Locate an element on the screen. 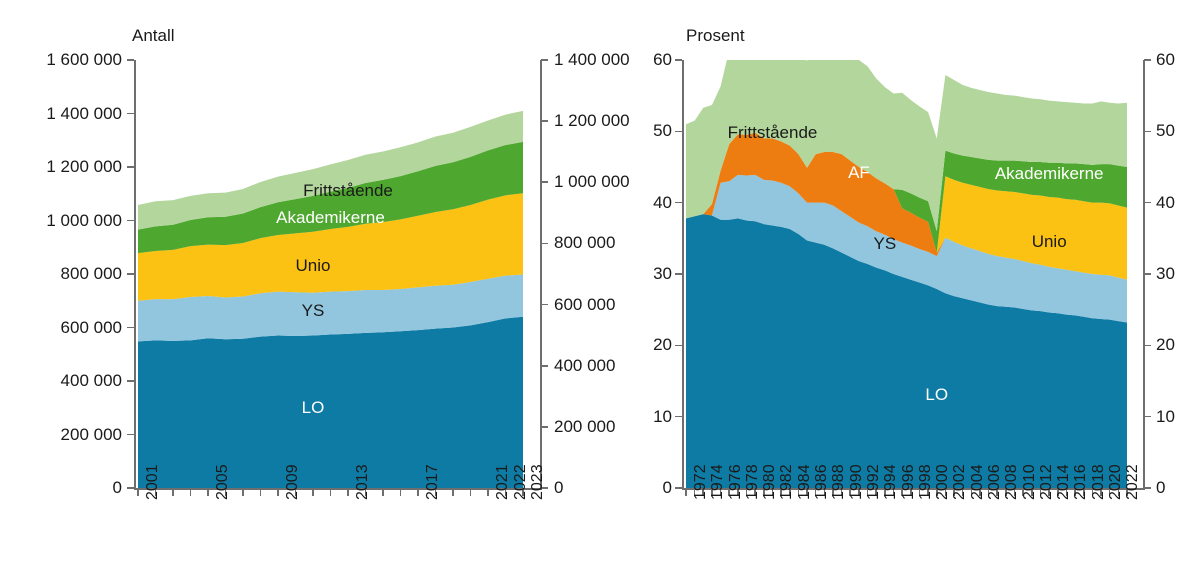 Image resolution: width=1200 pixels, height=569 pixels. x-tick-label: 2017 is located at coordinates (432, 482).